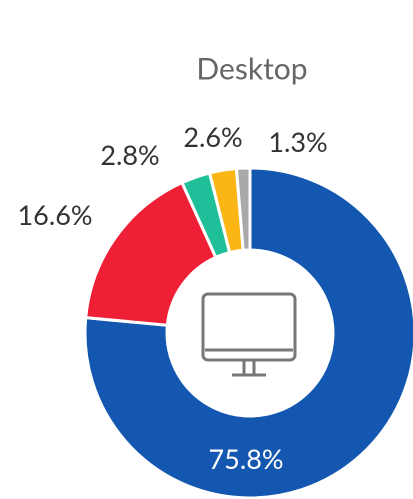 The image size is (413, 499). Describe the element at coordinates (55, 214) in the screenshot. I see `data-label: 16.6%` at that location.